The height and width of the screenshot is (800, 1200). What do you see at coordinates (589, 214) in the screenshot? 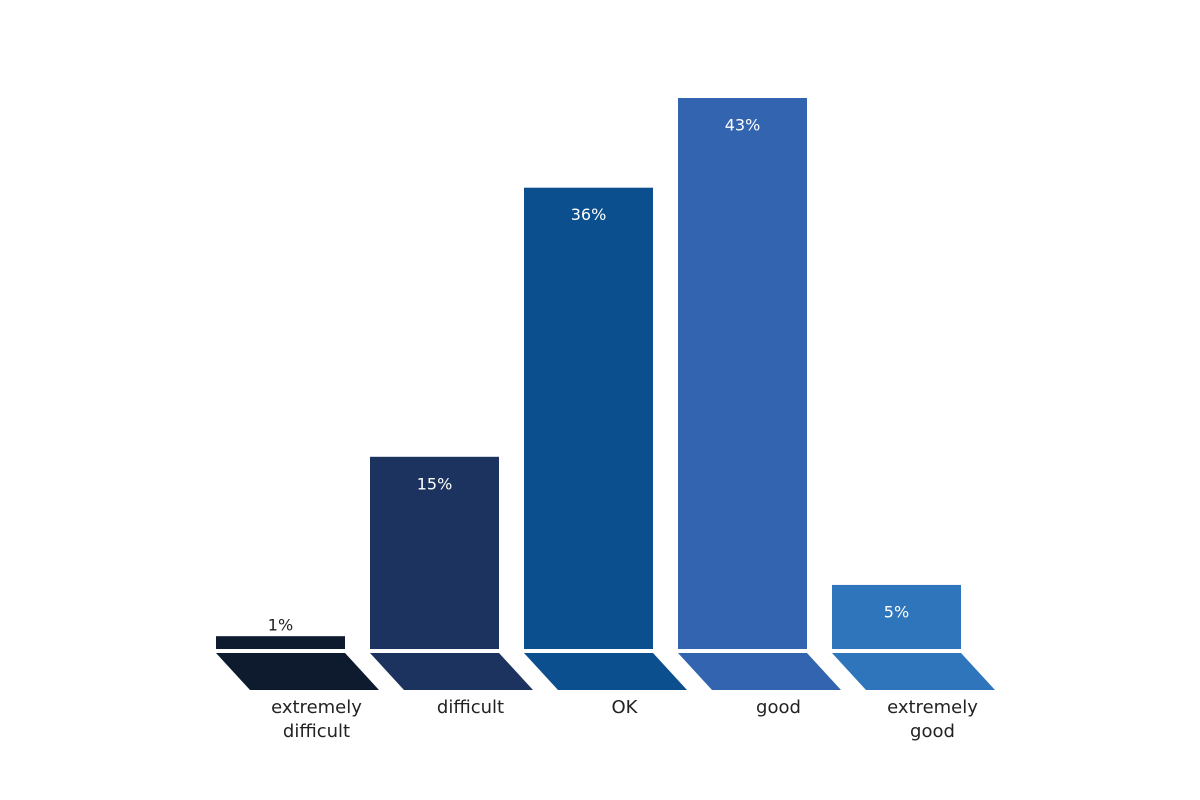
I see `value-label: 36%` at bounding box center [589, 214].